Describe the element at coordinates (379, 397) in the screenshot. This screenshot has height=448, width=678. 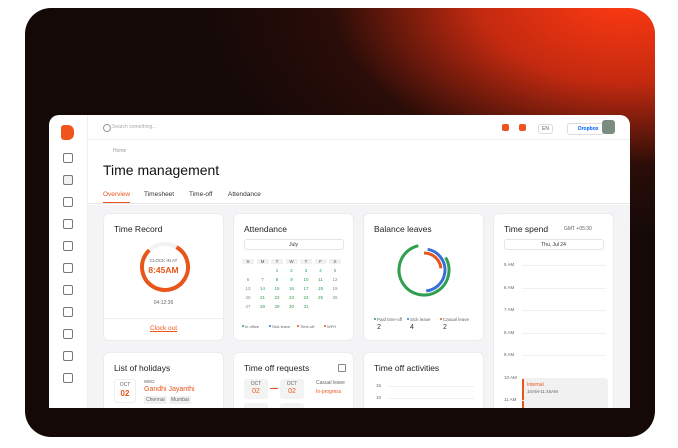
I see `y-tick-label: 10` at that location.